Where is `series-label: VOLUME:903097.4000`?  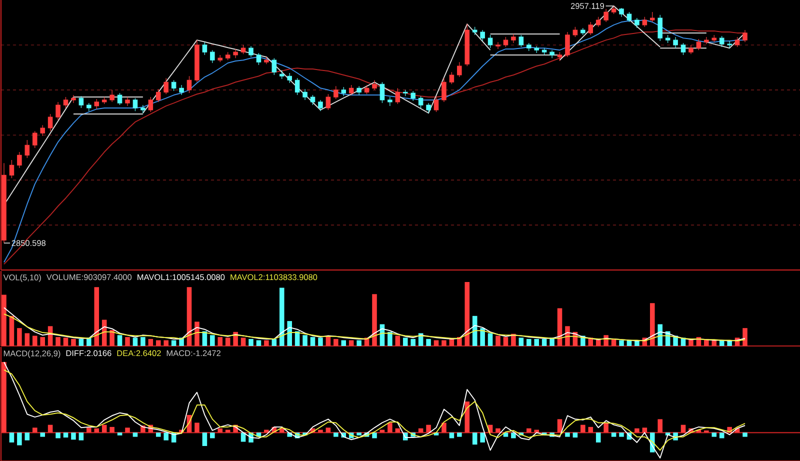 series-label: VOLUME:903097.4000 is located at coordinates (89, 277).